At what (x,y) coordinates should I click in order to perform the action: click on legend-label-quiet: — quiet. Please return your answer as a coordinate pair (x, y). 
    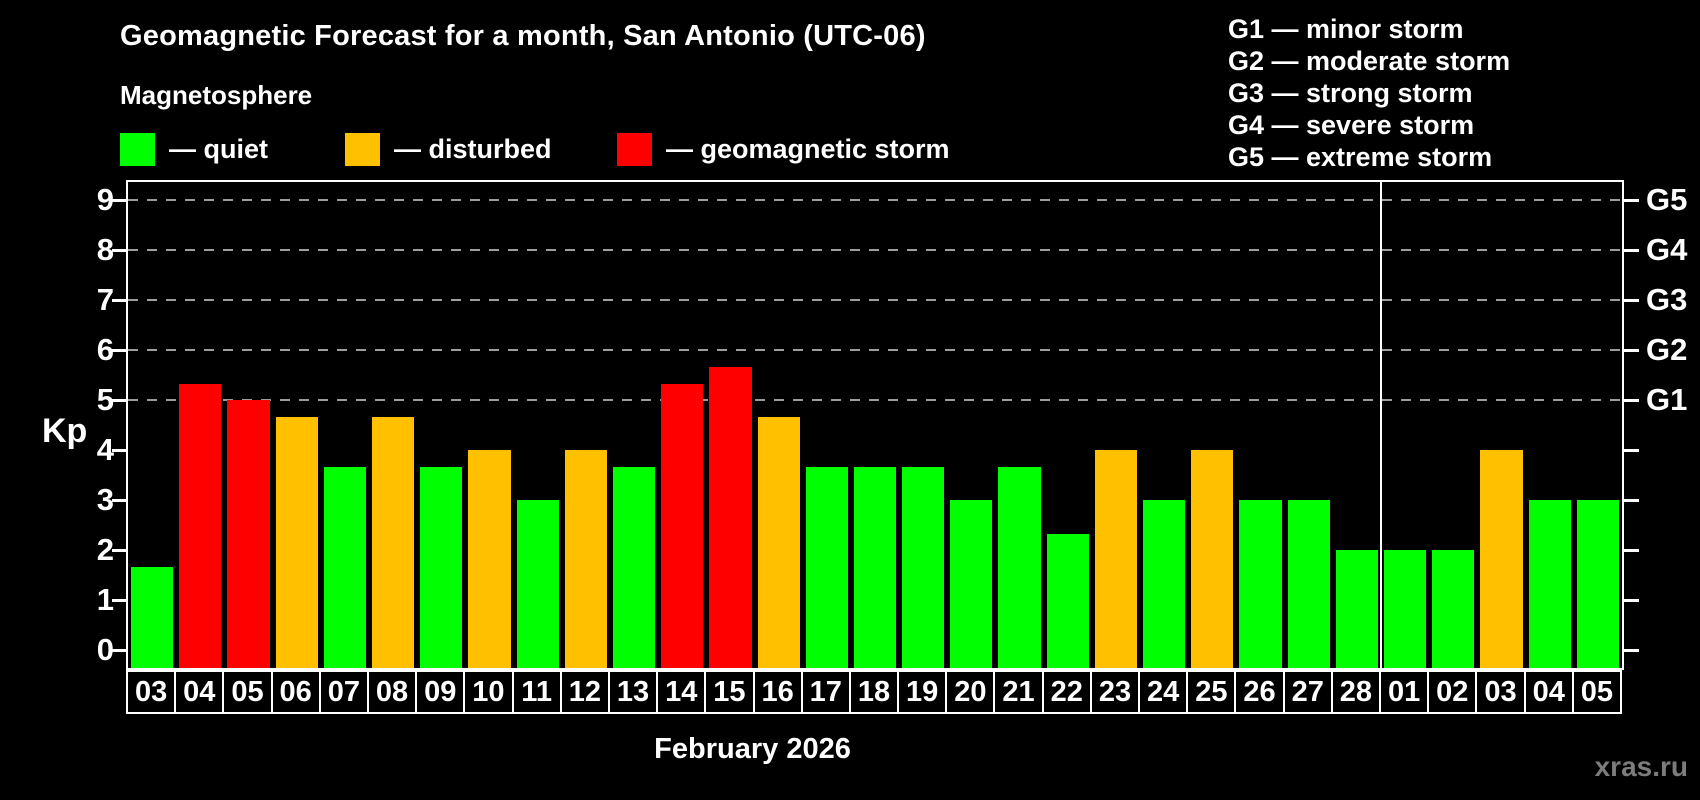
    Looking at the image, I should click on (218, 149).